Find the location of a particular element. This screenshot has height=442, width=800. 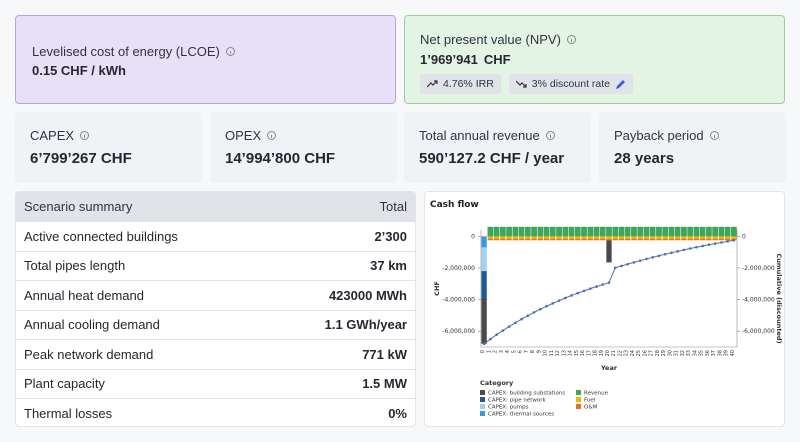

kpi-label-row: CAPEX is located at coordinates (60, 135).